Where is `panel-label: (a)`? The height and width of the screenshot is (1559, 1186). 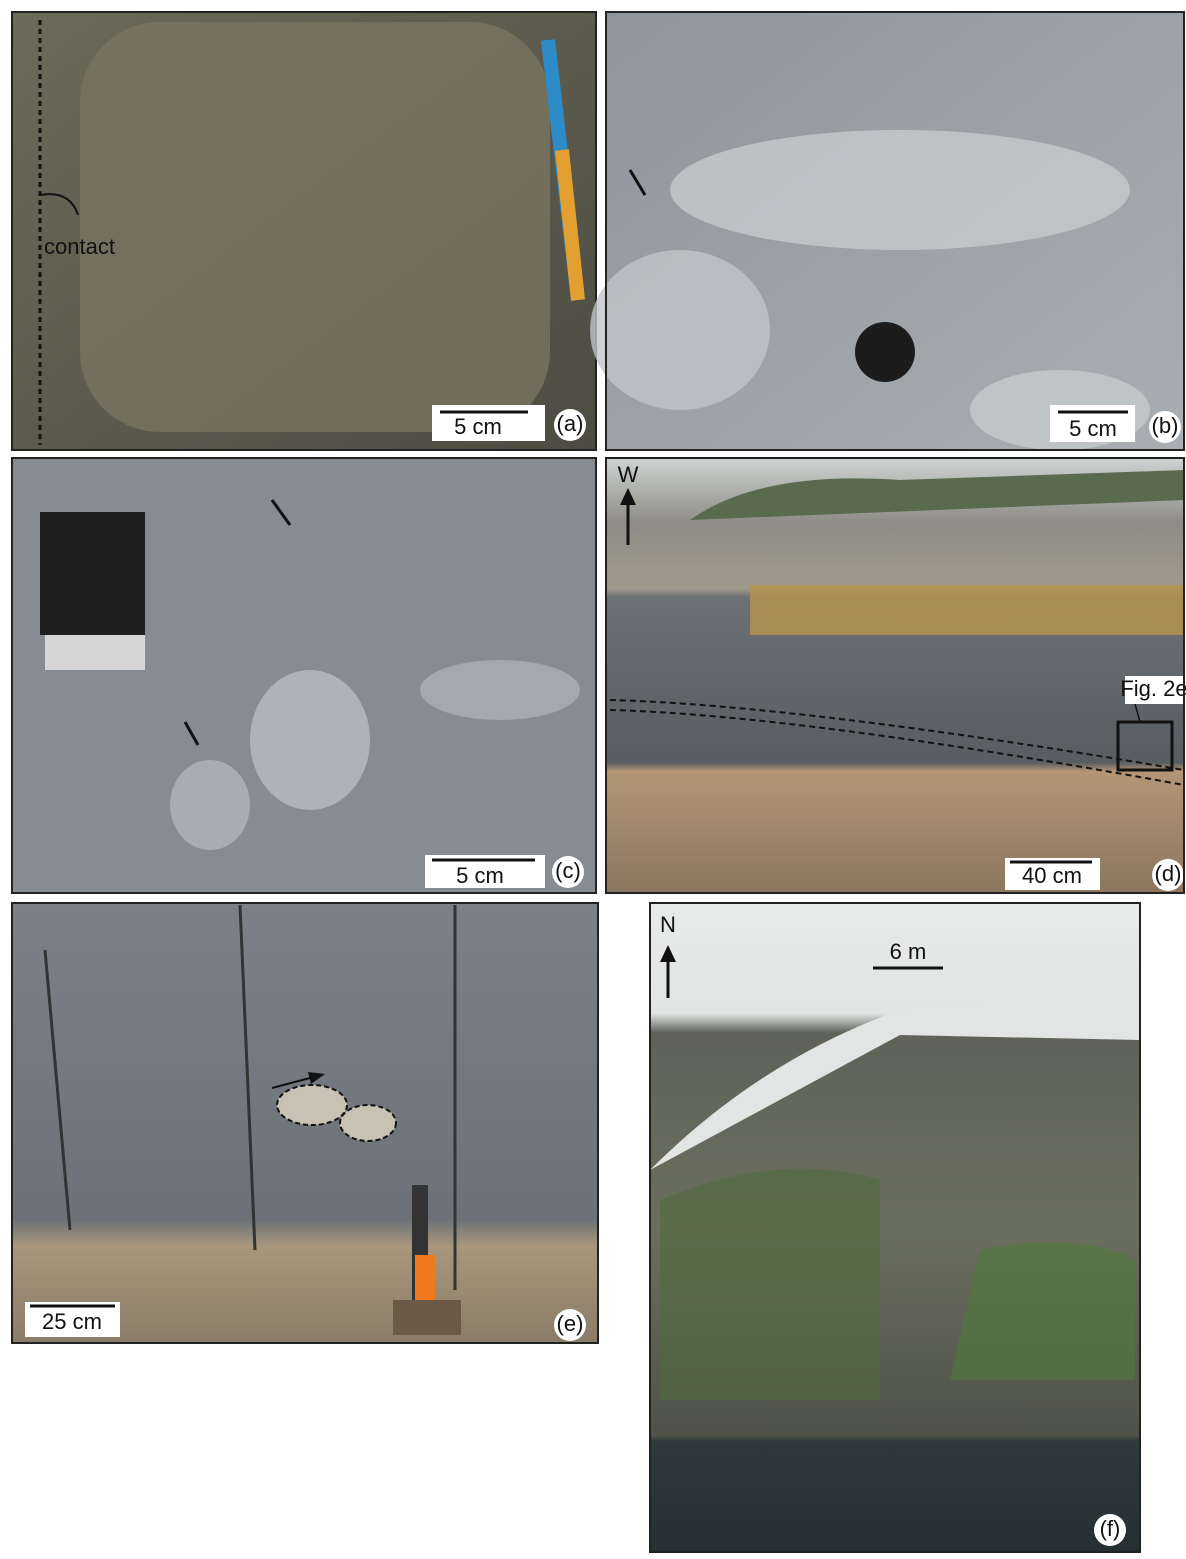 panel-label: (a) is located at coordinates (570, 423).